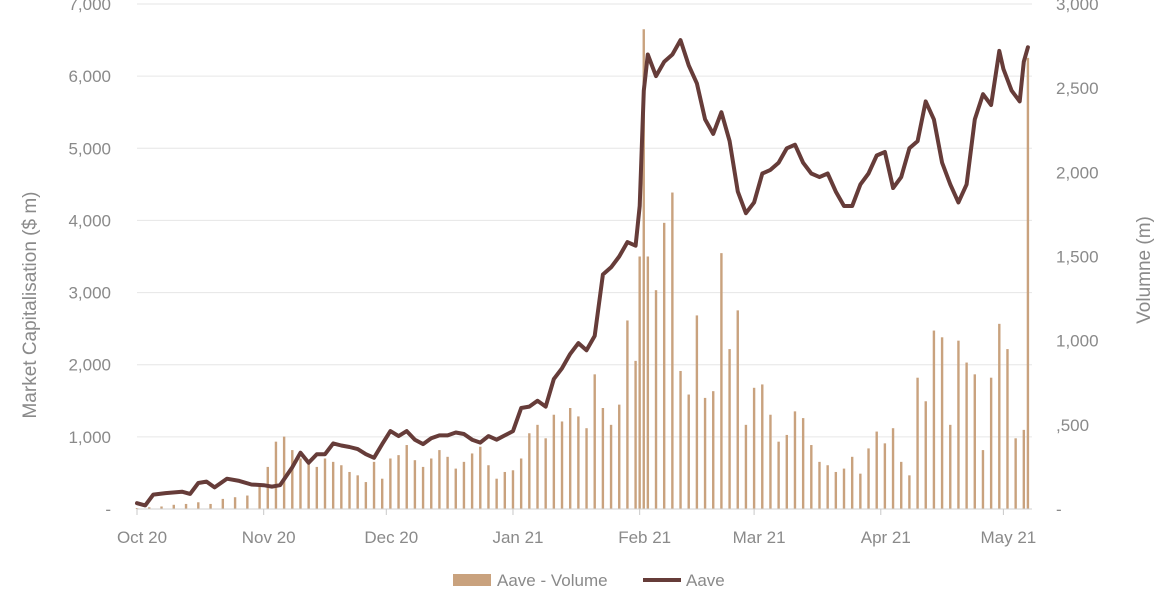 This screenshot has height=611, width=1170. I want to click on legend-label-volume: Aave - Volume, so click(552, 580).